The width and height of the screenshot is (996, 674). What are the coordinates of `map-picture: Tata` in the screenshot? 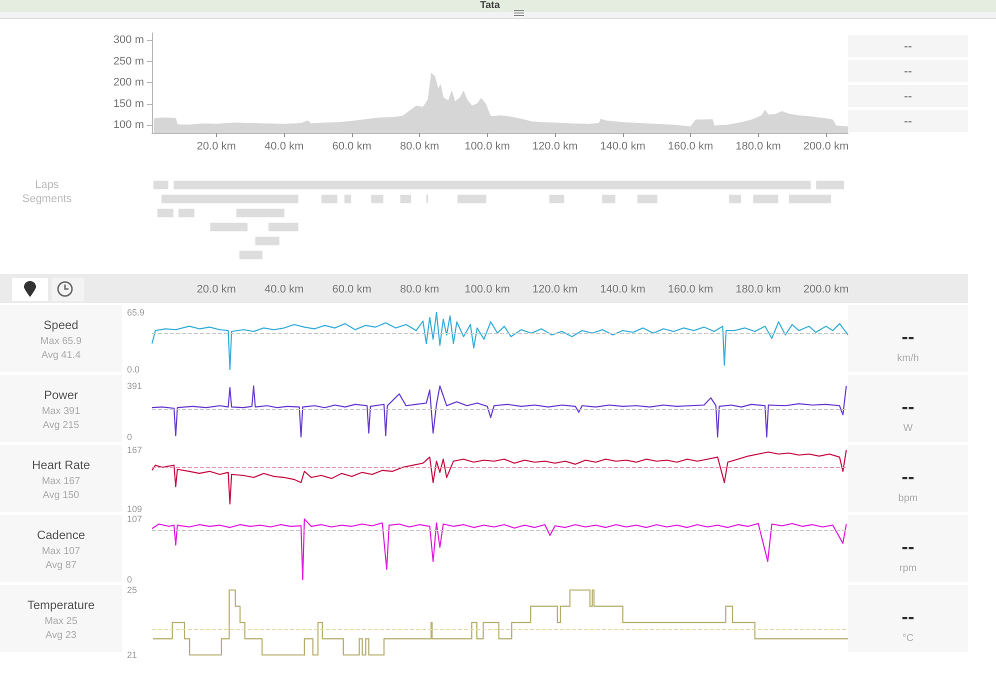 It's located at (498, 6).